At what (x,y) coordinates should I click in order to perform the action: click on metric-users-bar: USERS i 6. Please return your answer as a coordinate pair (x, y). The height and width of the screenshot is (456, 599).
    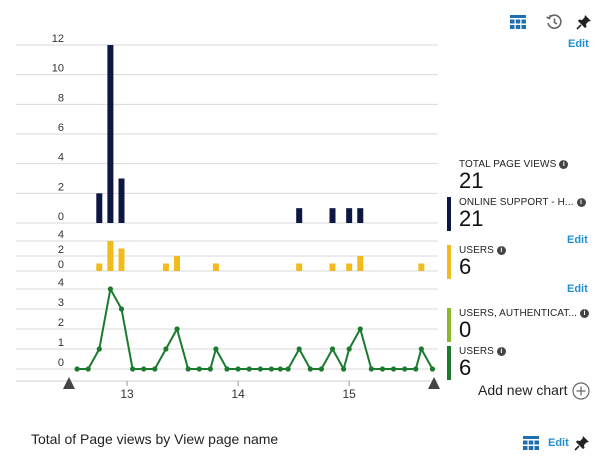
    Looking at the image, I should click on (476, 262).